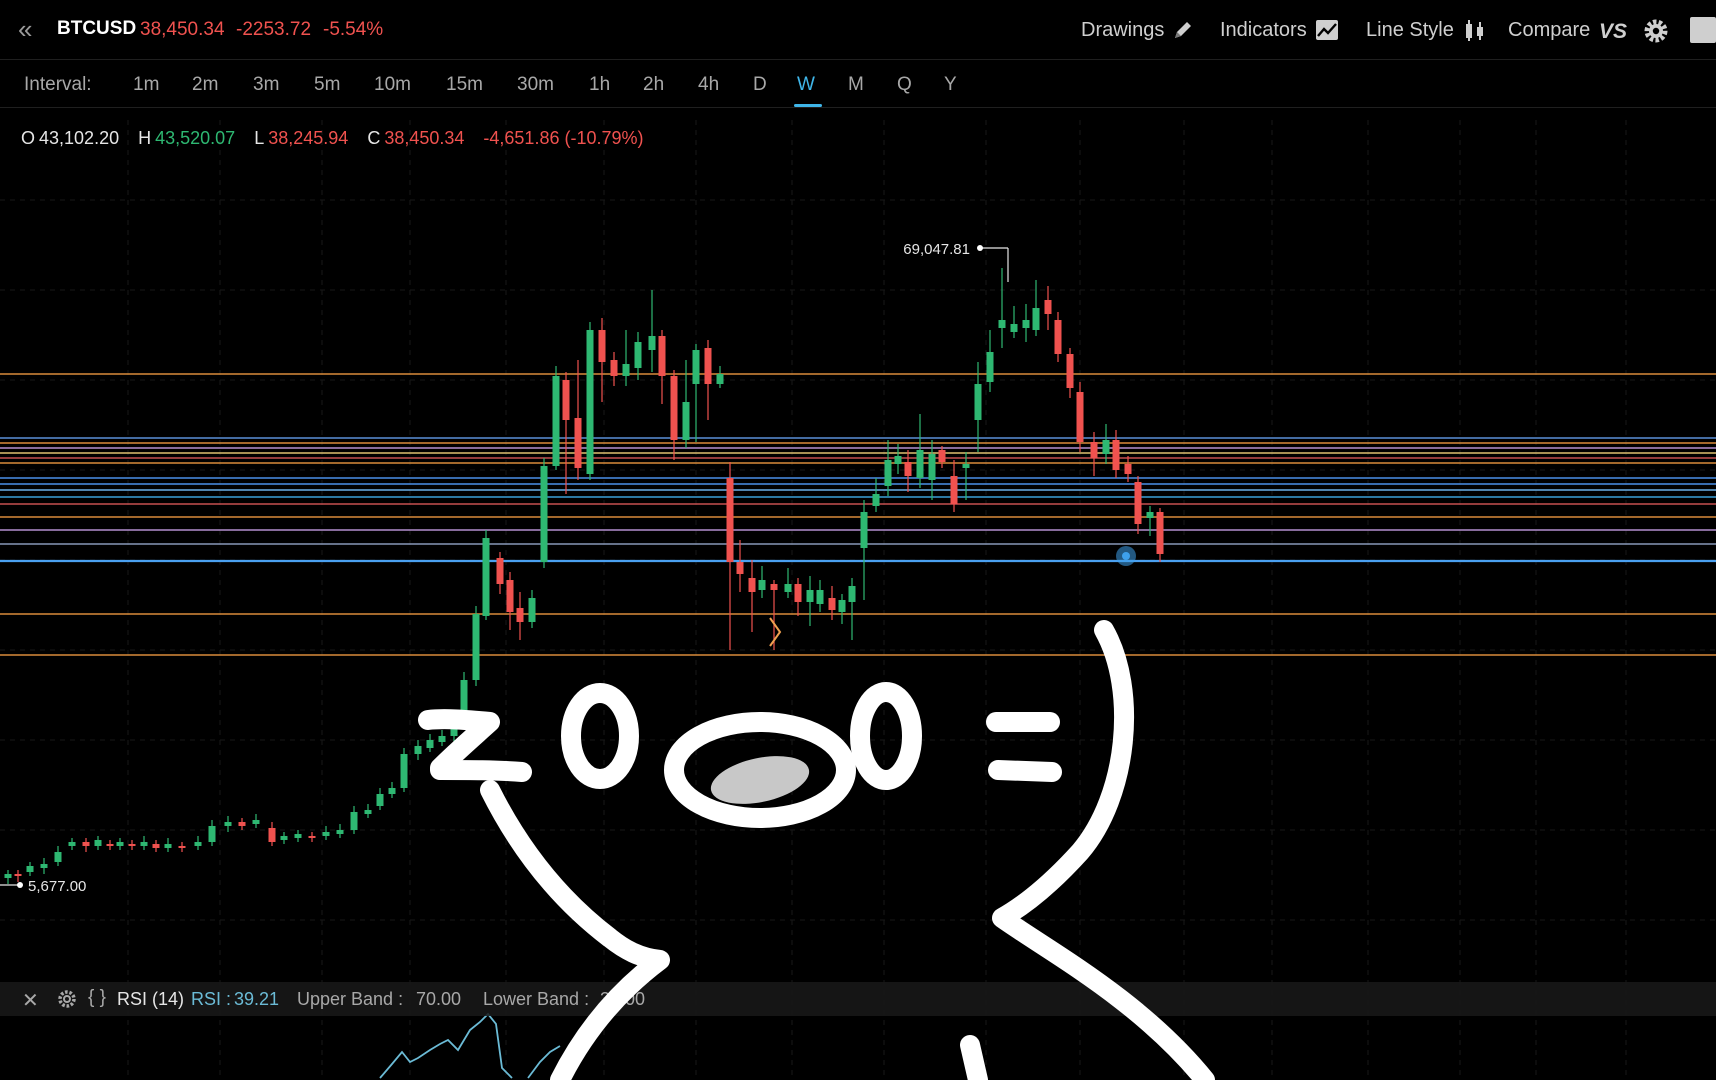  I want to click on interval-10m: 10m, so click(392, 84).